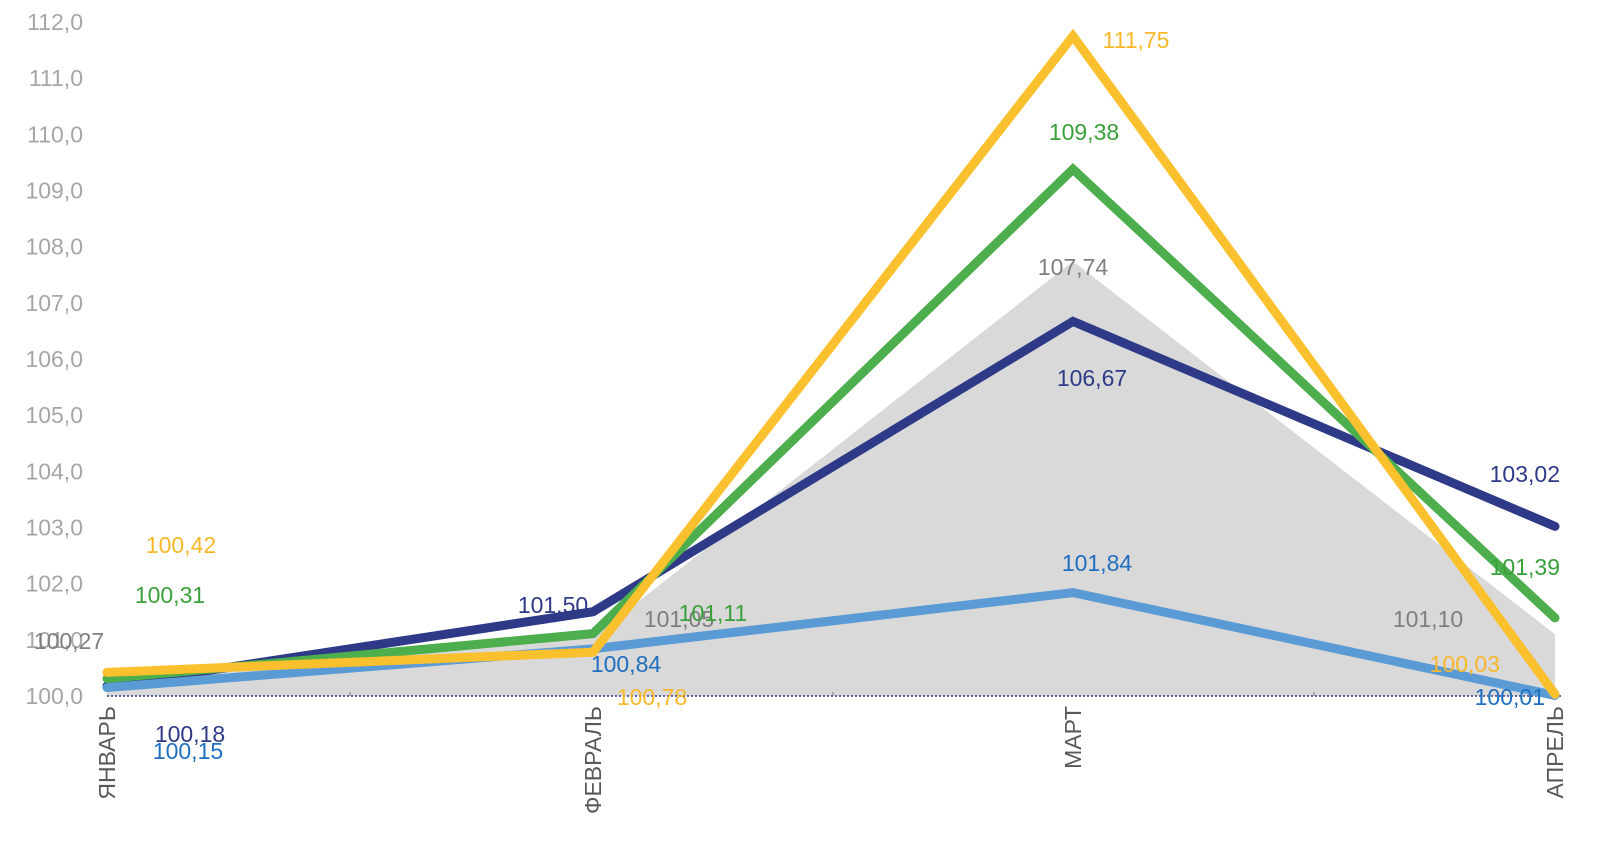 The height and width of the screenshot is (859, 1603). I want to click on y-tick-label: 107,0, so click(54, 303).